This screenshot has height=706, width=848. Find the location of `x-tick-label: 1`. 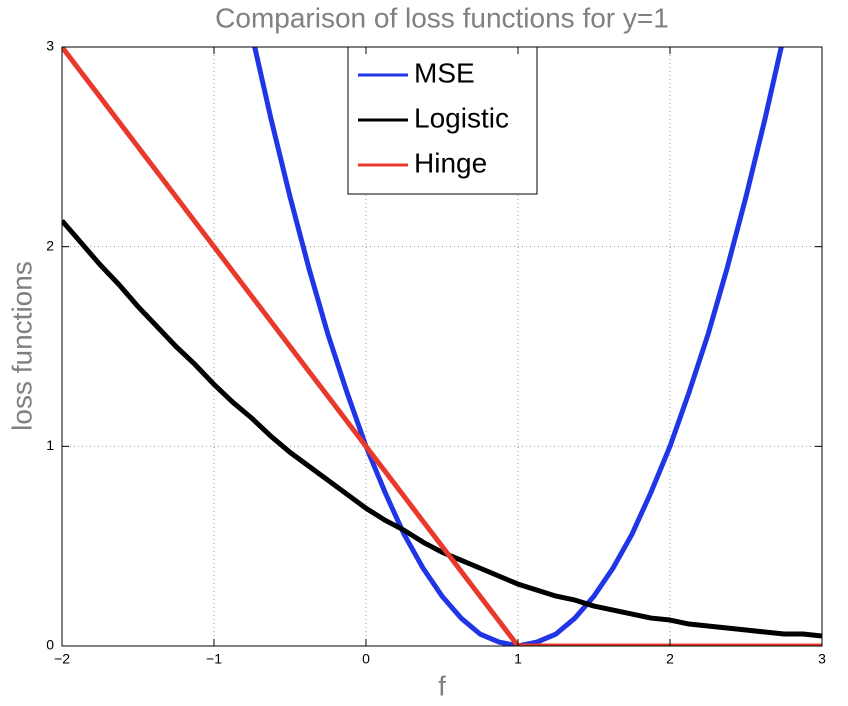

x-tick-label: 1 is located at coordinates (518, 659).